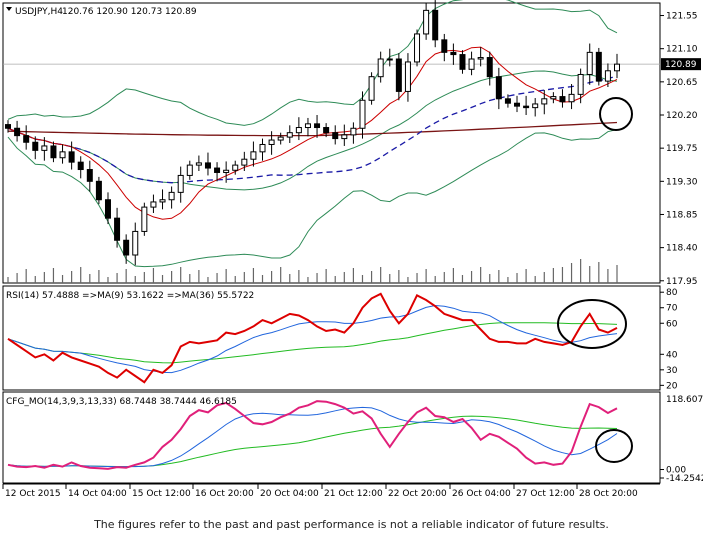  What do you see at coordinates (353, 494) in the screenshot?
I see `x-tick-label: 21 Oct 12:00` at bounding box center [353, 494].